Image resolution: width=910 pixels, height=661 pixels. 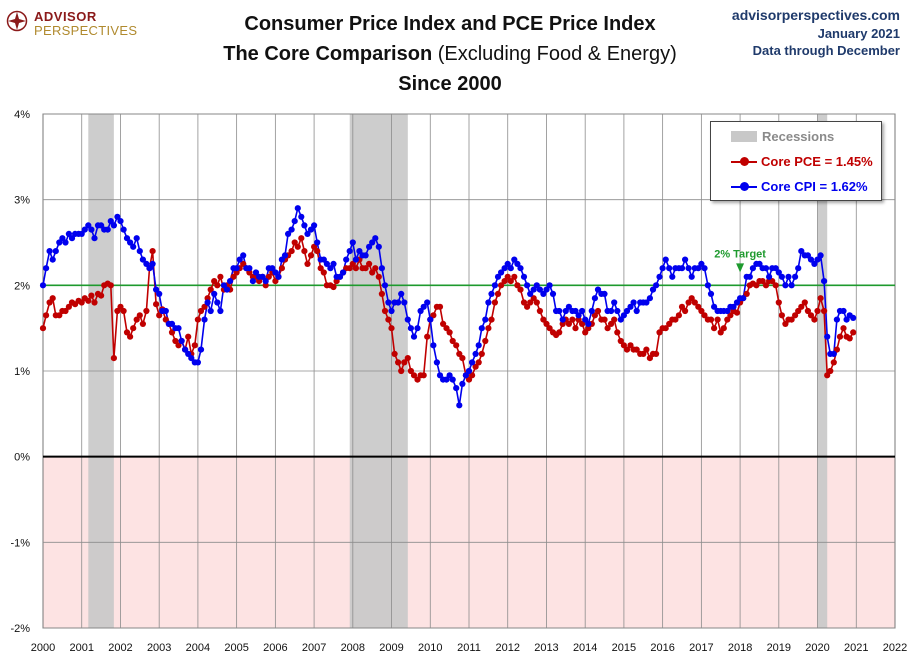 I want to click on legend-label-recessions: Recessions, so click(x=798, y=136).